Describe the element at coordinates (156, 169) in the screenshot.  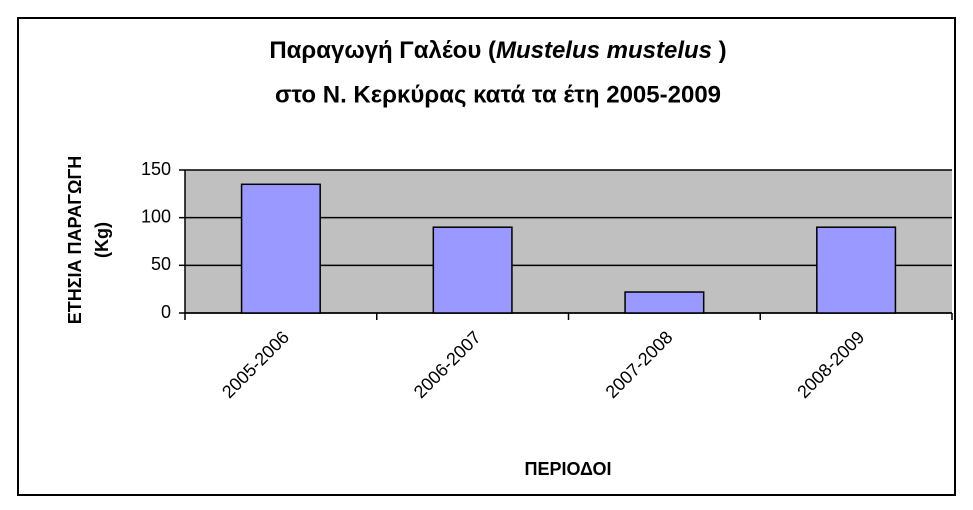
I see `y-tick-label: 150` at that location.